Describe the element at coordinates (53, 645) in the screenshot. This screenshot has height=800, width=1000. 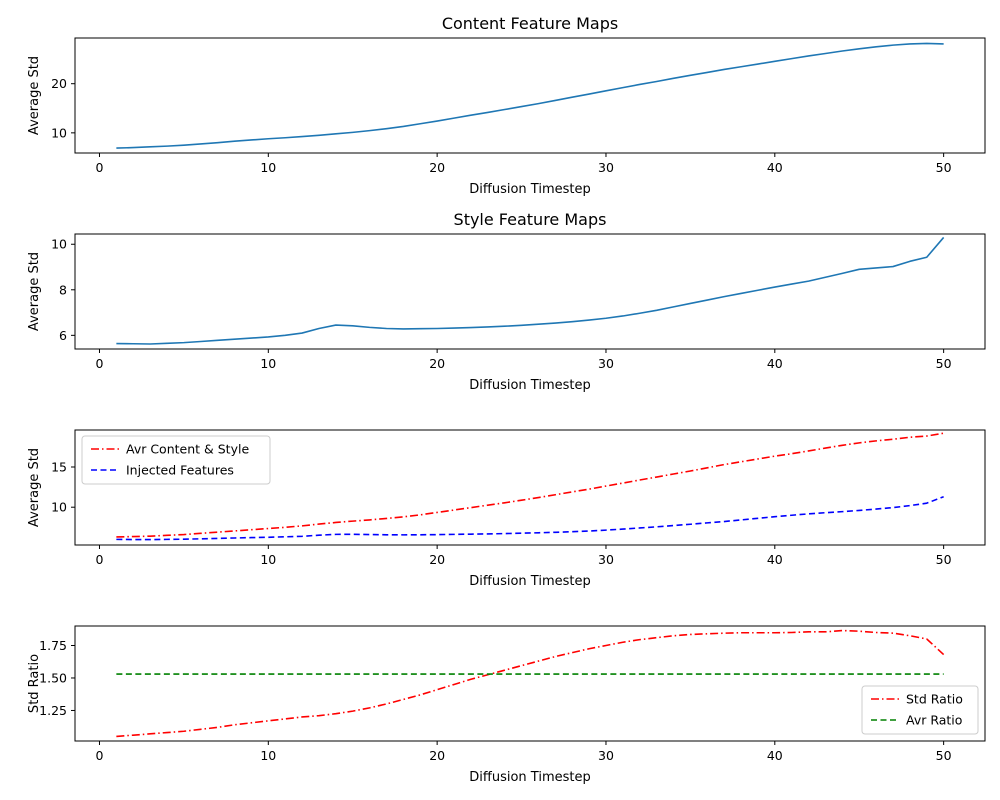
I see `y-tick-label: 1.75` at that location.